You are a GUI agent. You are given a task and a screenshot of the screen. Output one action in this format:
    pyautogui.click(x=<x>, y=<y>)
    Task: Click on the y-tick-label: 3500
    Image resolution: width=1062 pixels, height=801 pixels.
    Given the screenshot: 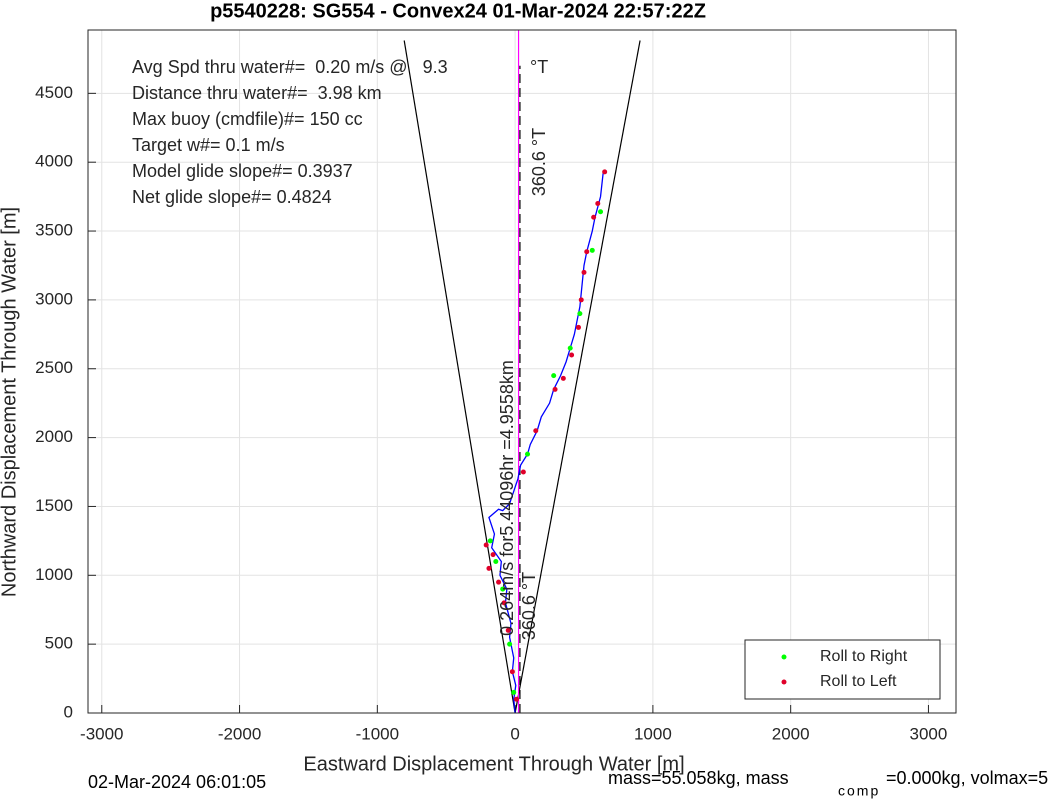 What is the action you would take?
    pyautogui.click(x=54, y=230)
    